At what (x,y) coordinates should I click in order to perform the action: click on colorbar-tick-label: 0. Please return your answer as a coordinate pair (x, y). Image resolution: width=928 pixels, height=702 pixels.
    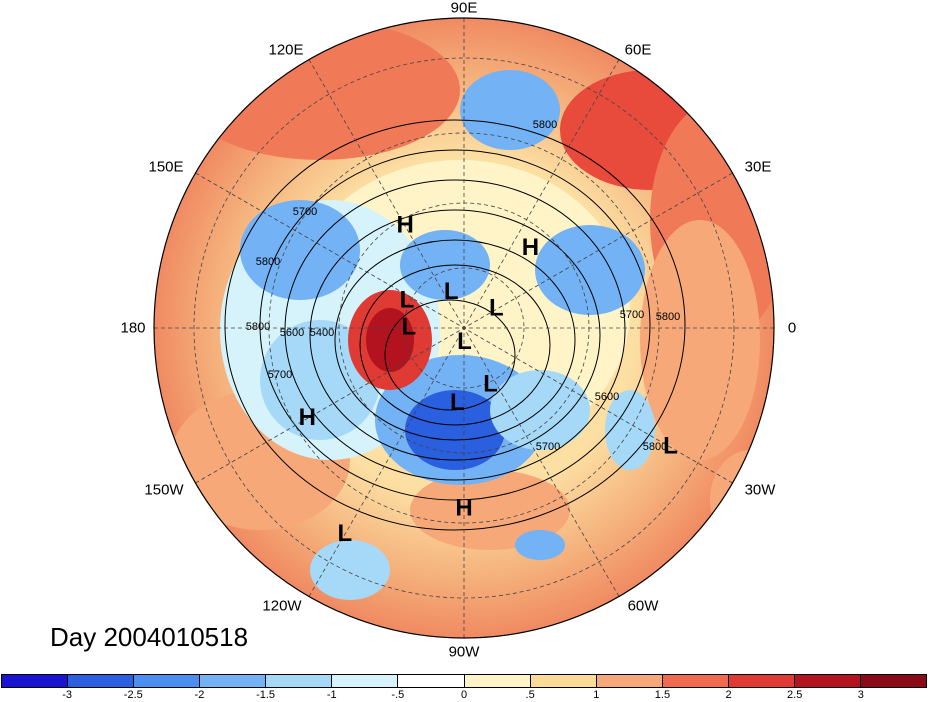
    Looking at the image, I should click on (464, 695).